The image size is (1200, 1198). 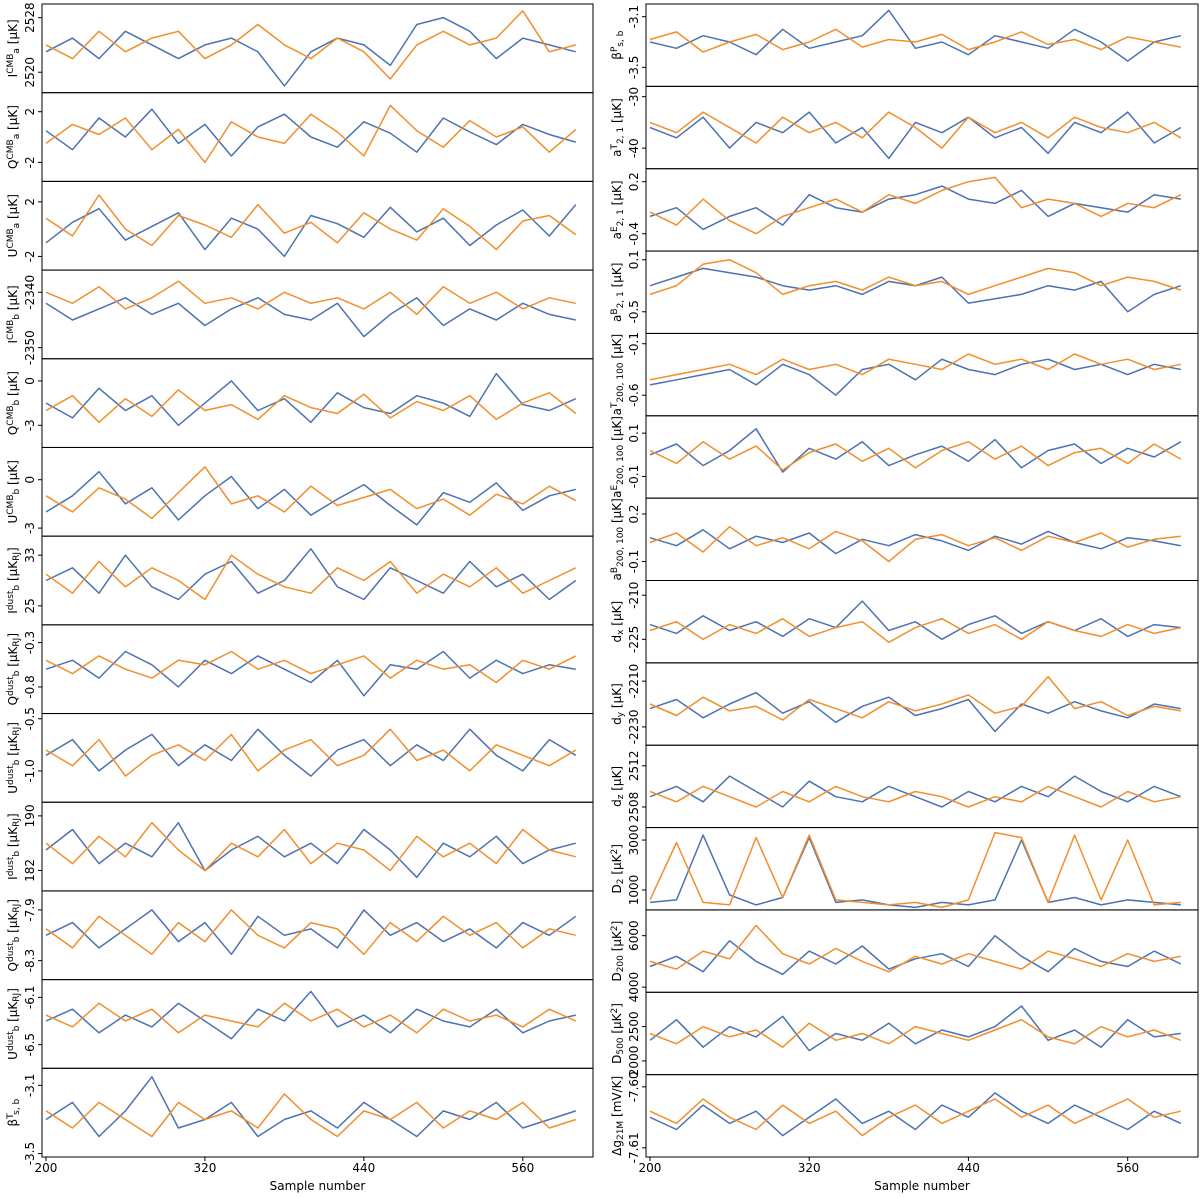 What do you see at coordinates (634, 890) in the screenshot?
I see `y-tick-label: 1000` at bounding box center [634, 890].